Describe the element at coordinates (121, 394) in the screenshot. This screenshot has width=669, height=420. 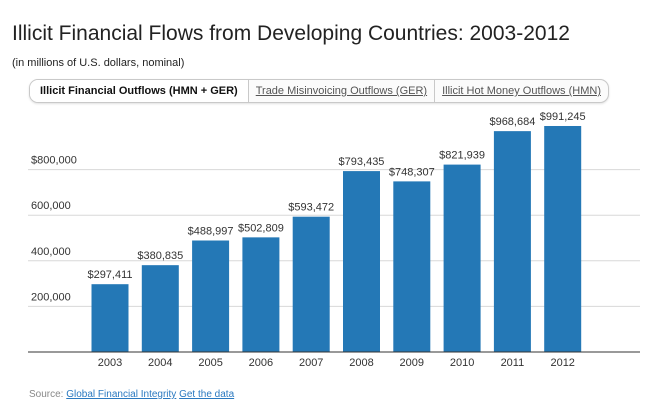
I see `source-link: Global Financial Integrity` at that location.